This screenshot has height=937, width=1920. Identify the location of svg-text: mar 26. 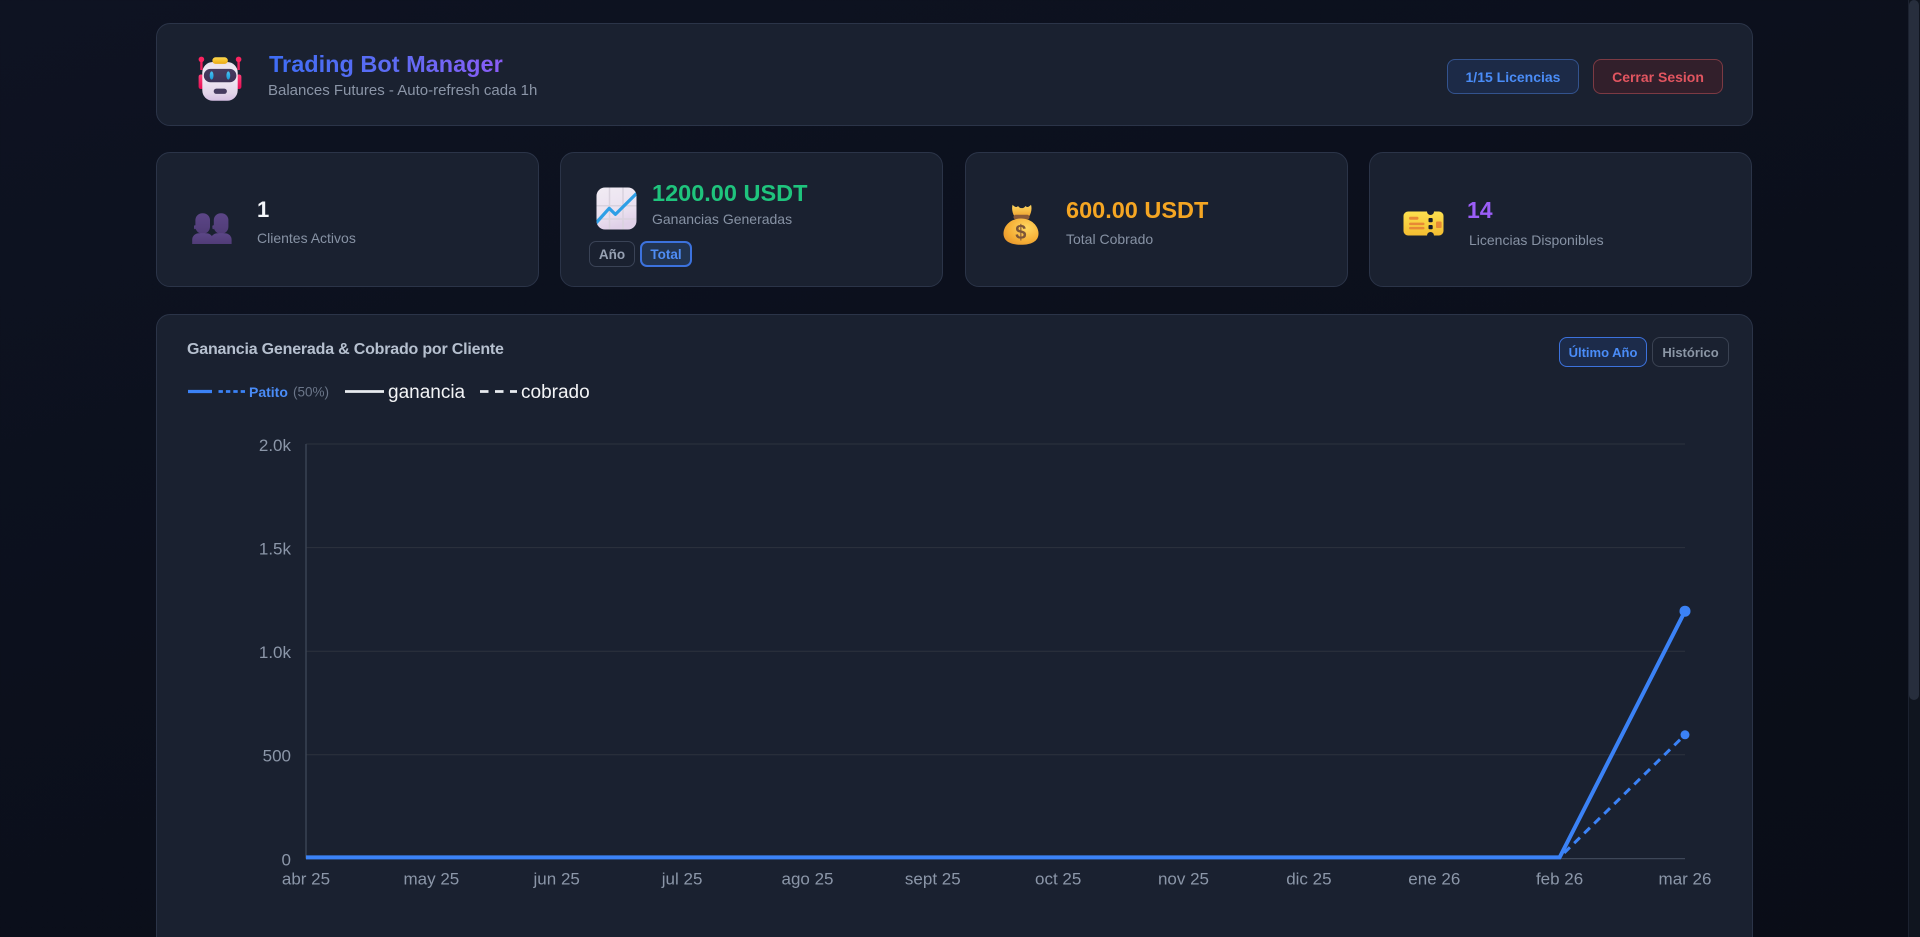
(1685, 879).